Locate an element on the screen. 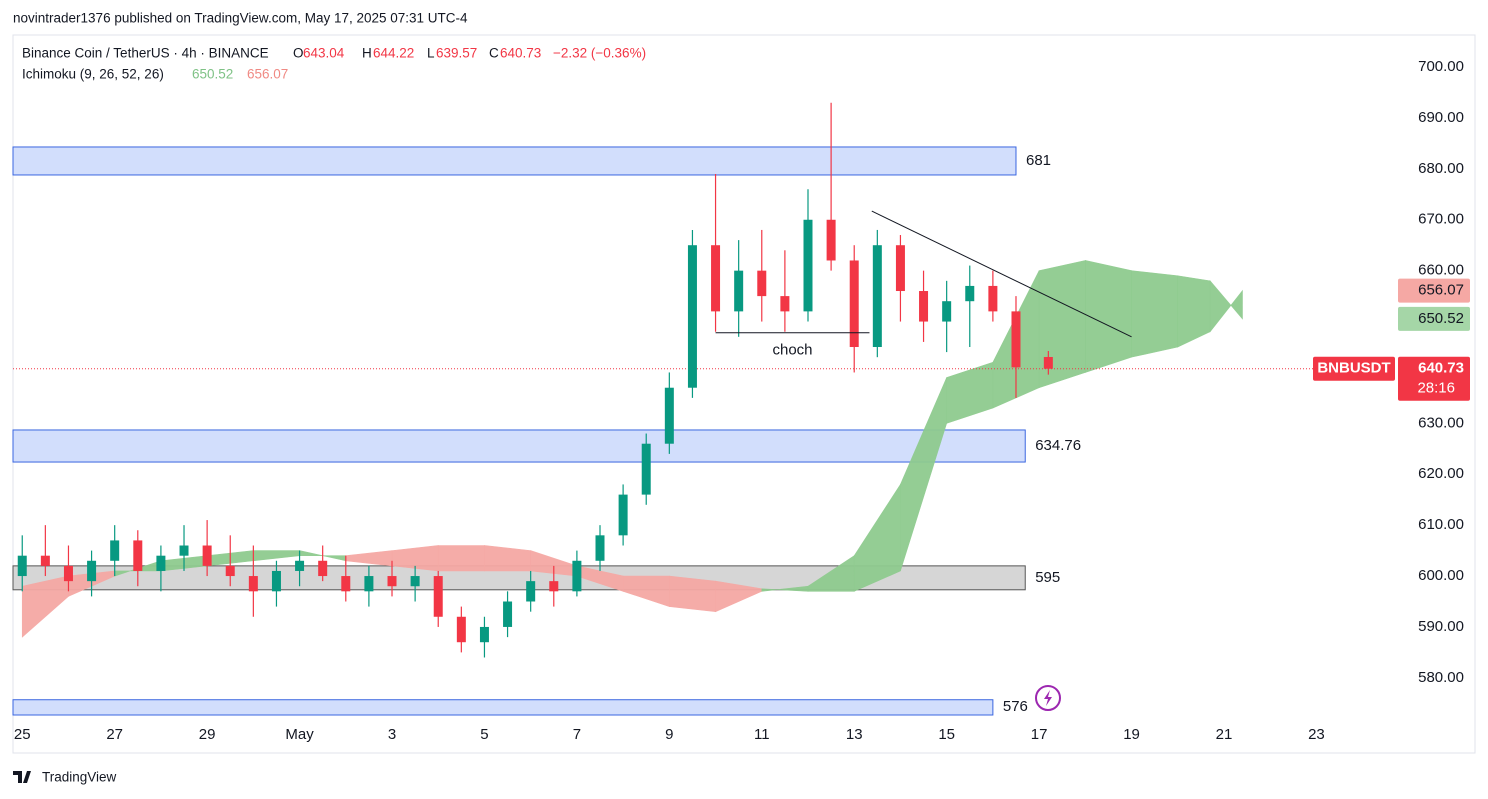  y-tick-label: 680.00 is located at coordinates (1441, 168).